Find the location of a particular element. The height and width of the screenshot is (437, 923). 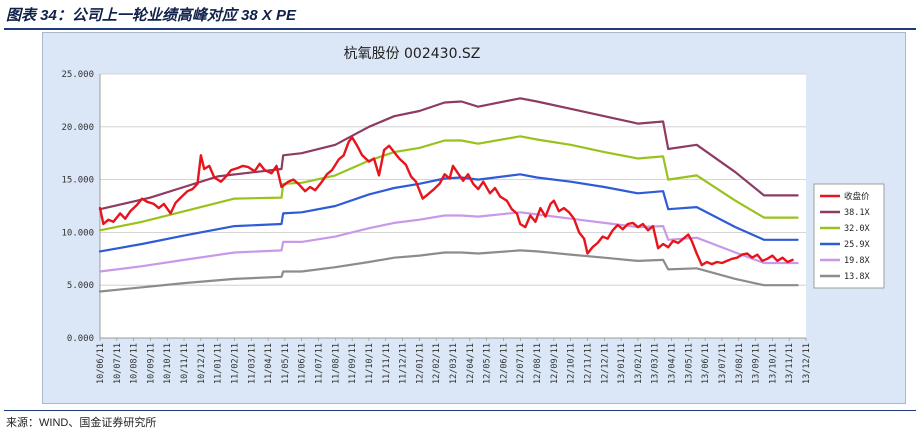

title-divider is located at coordinates (460, 29).